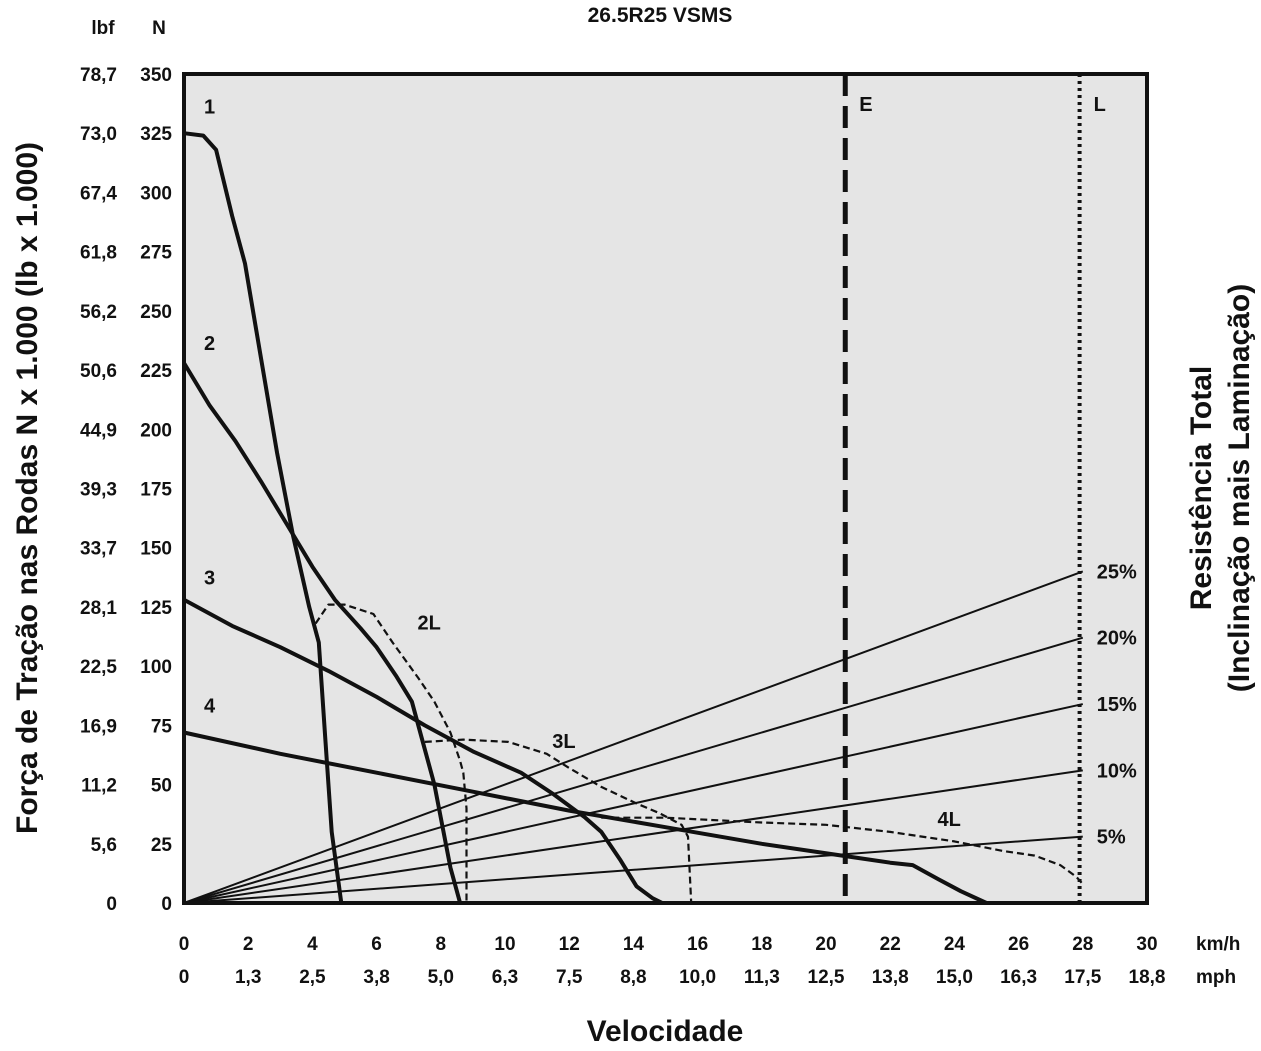 The height and width of the screenshot is (1051, 1261). What do you see at coordinates (1111, 838) in the screenshot?
I see `grade-label-5pct: 5%` at bounding box center [1111, 838].